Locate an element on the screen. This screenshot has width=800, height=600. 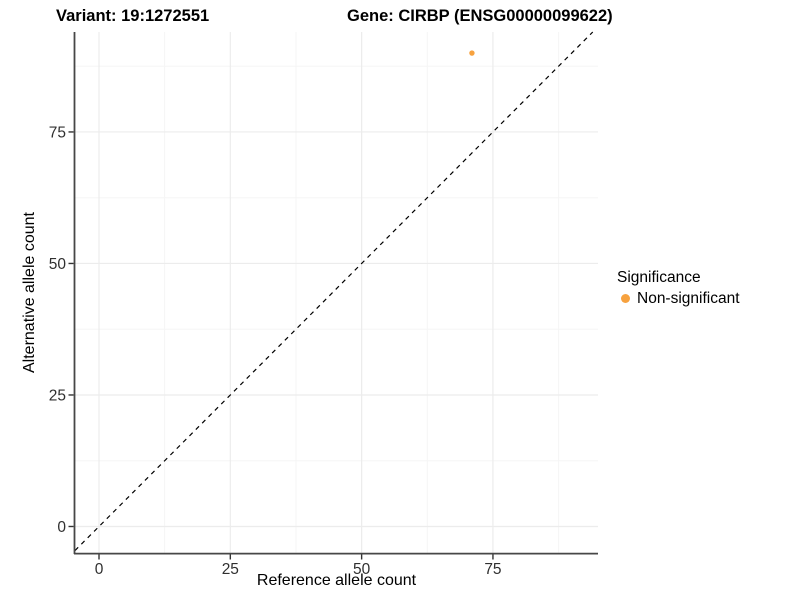
legend-title: Significance is located at coordinates (659, 277).